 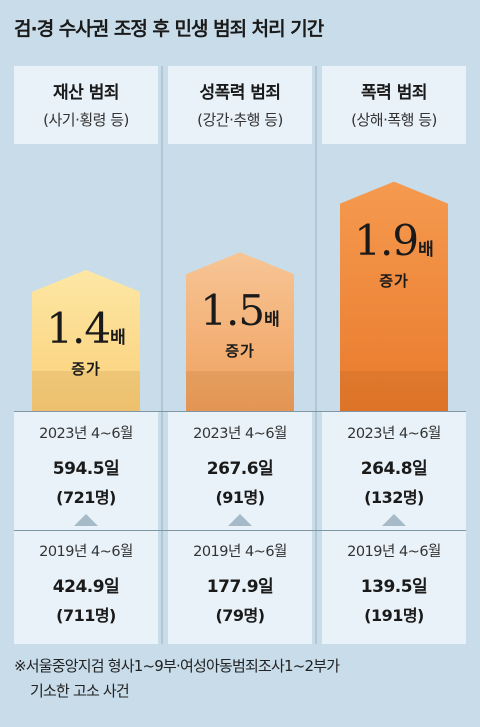 I want to click on multiplier-label: 1.4배, so click(x=86, y=328).